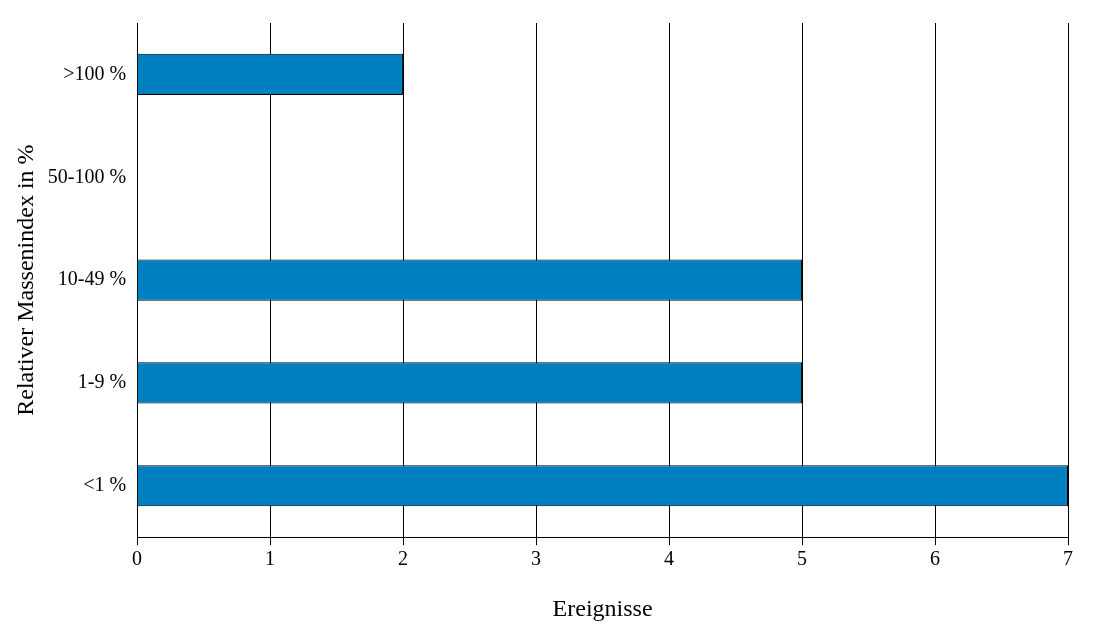  I want to click on x-tick-label: 7, so click(1068, 558).